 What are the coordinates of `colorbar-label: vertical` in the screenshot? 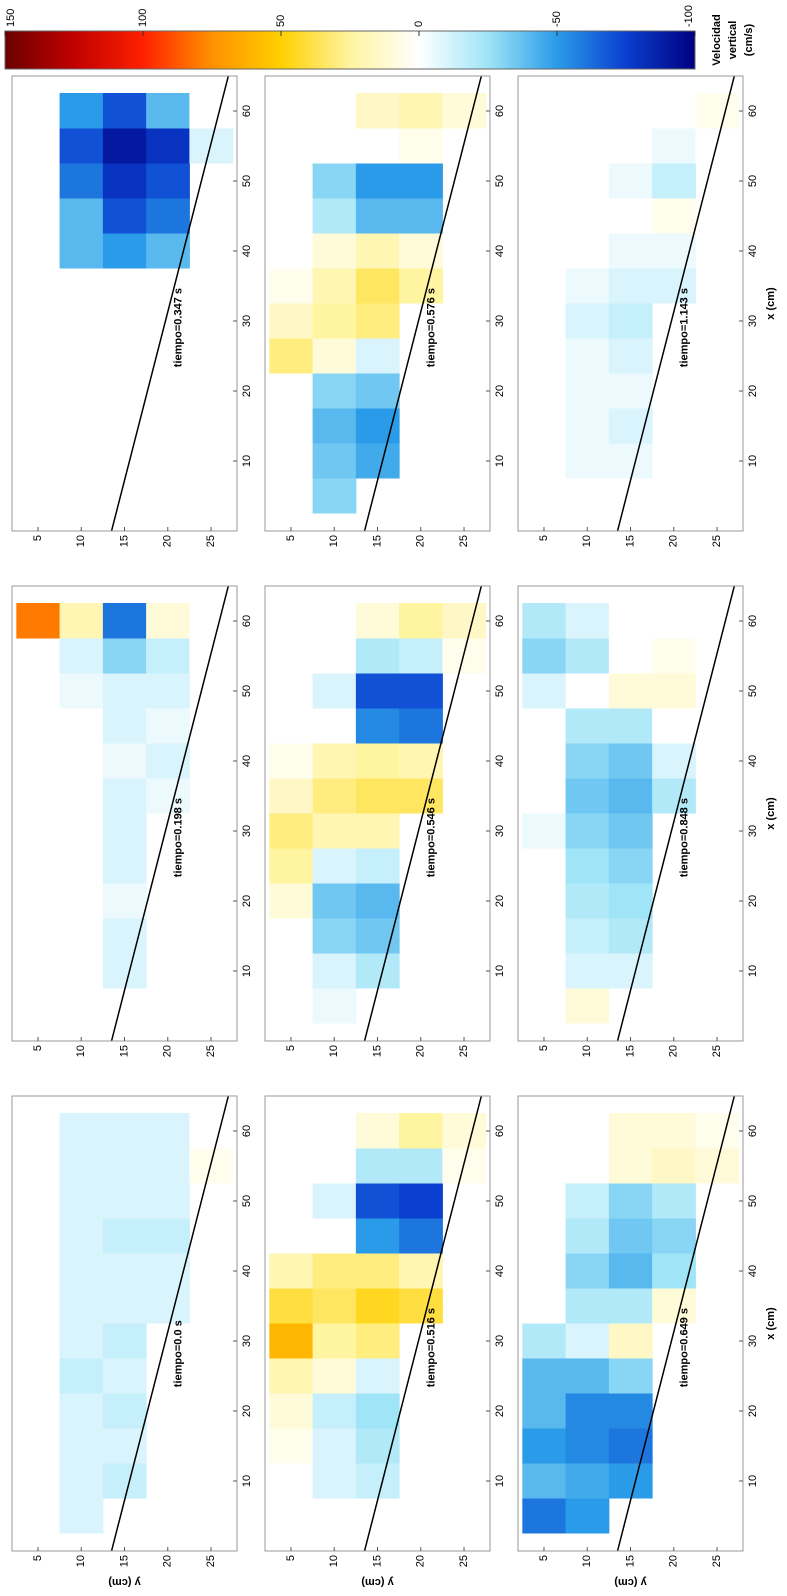 It's located at (733, 40).